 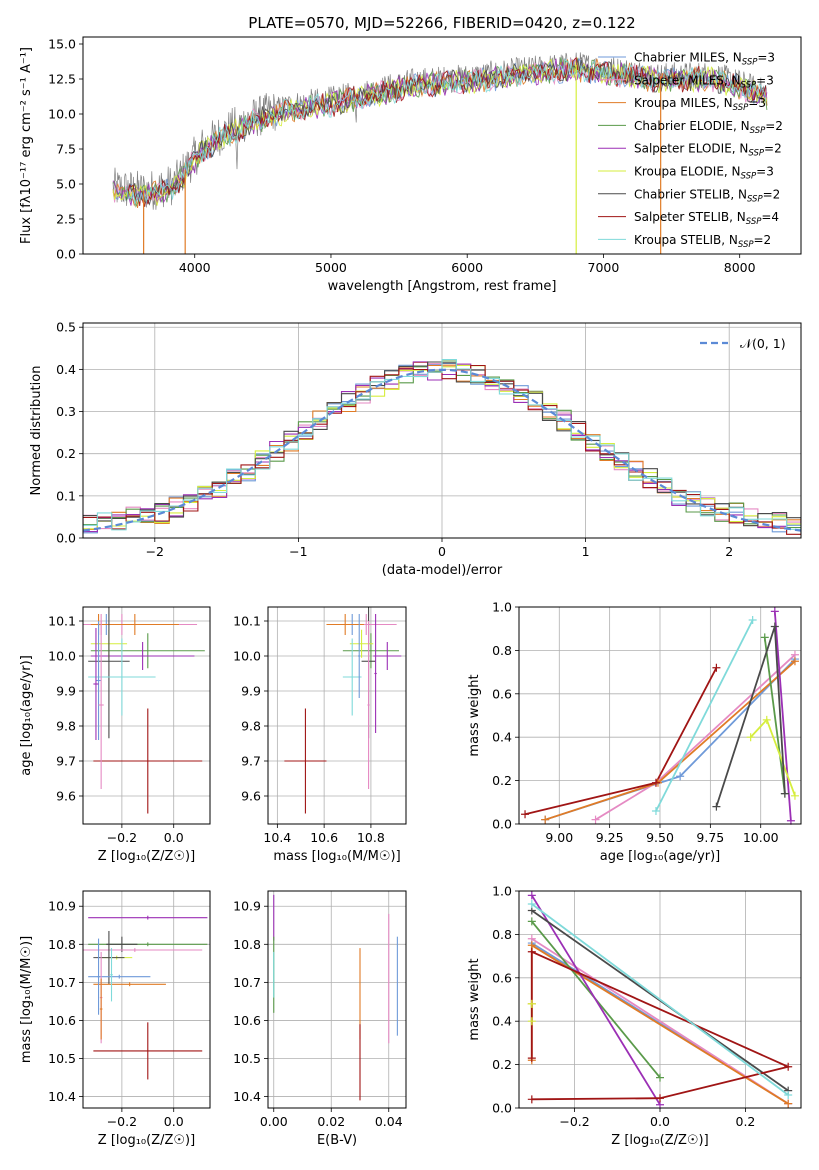 I want to click on x-tick-label: 2, so click(x=729, y=551).